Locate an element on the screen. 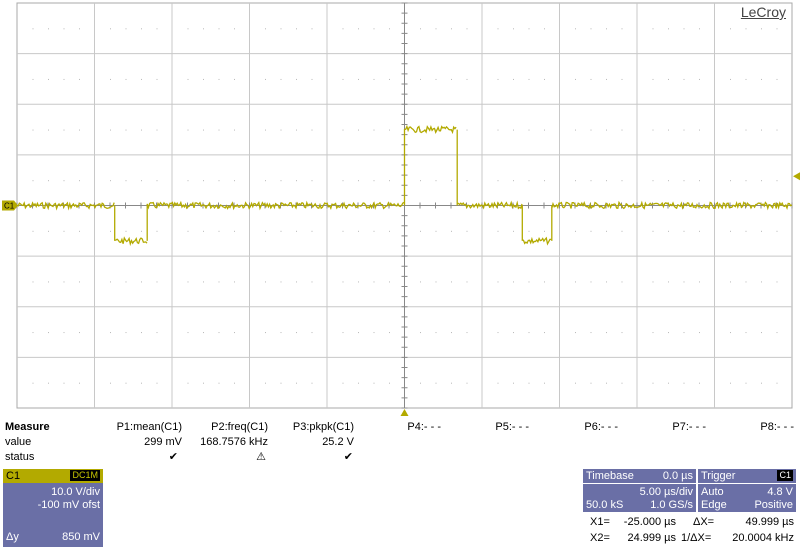 The width and height of the screenshot is (800, 547). param-p8-label: P8:- - - is located at coordinates (777, 427).